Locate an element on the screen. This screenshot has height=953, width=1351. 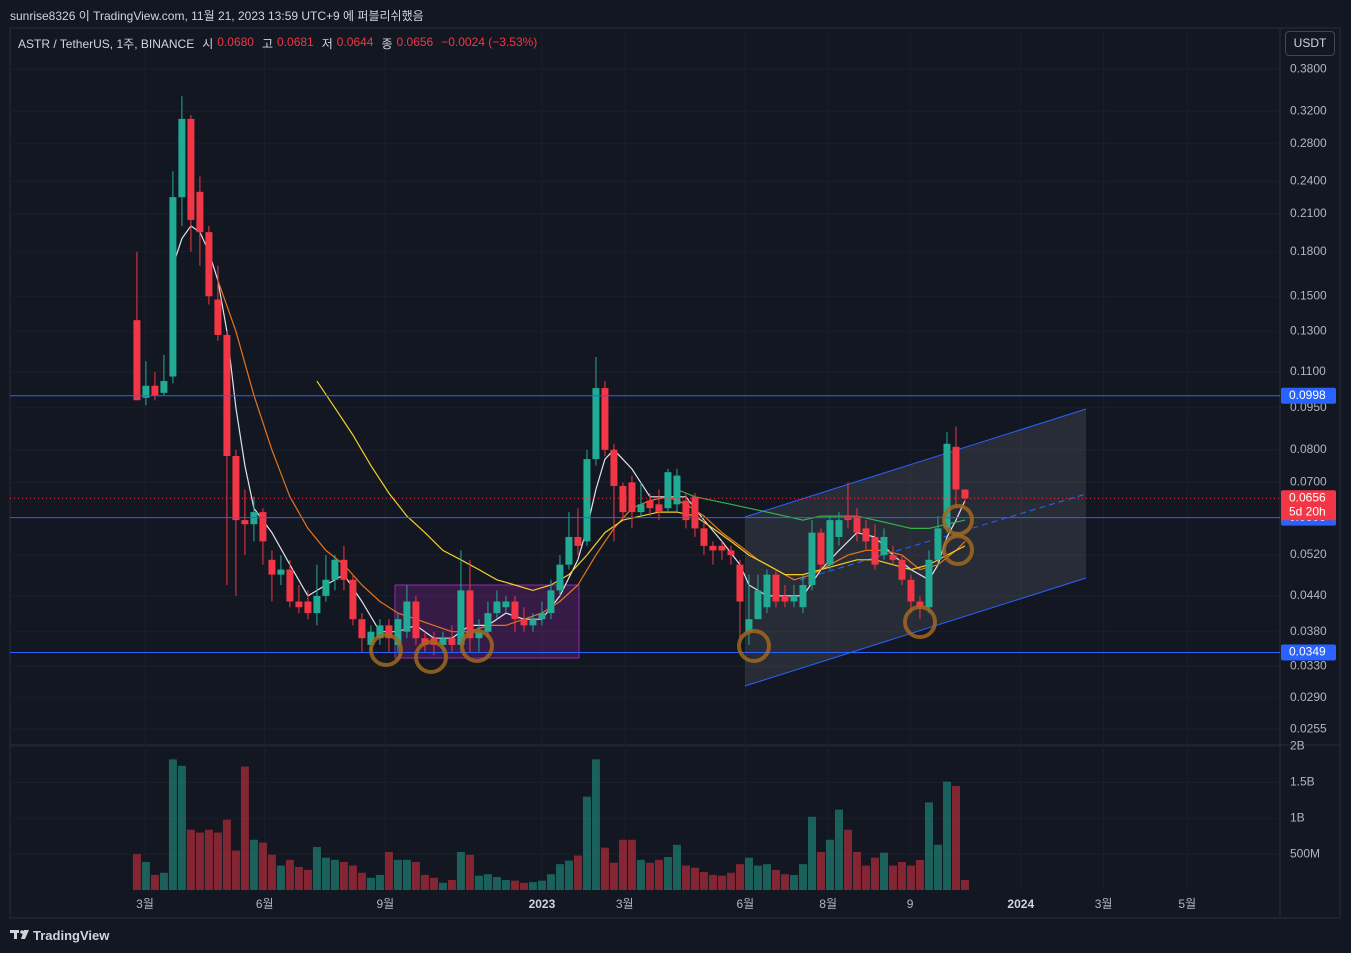
price-badge is located at coordinates (1308, 395).